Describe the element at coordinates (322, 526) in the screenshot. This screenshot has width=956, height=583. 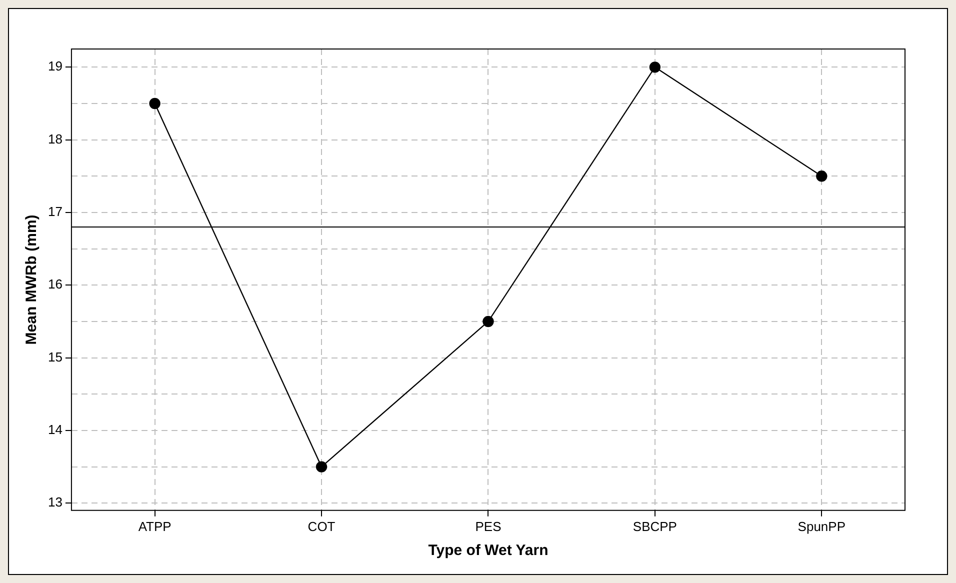
I see `x-tick-label: COT` at that location.